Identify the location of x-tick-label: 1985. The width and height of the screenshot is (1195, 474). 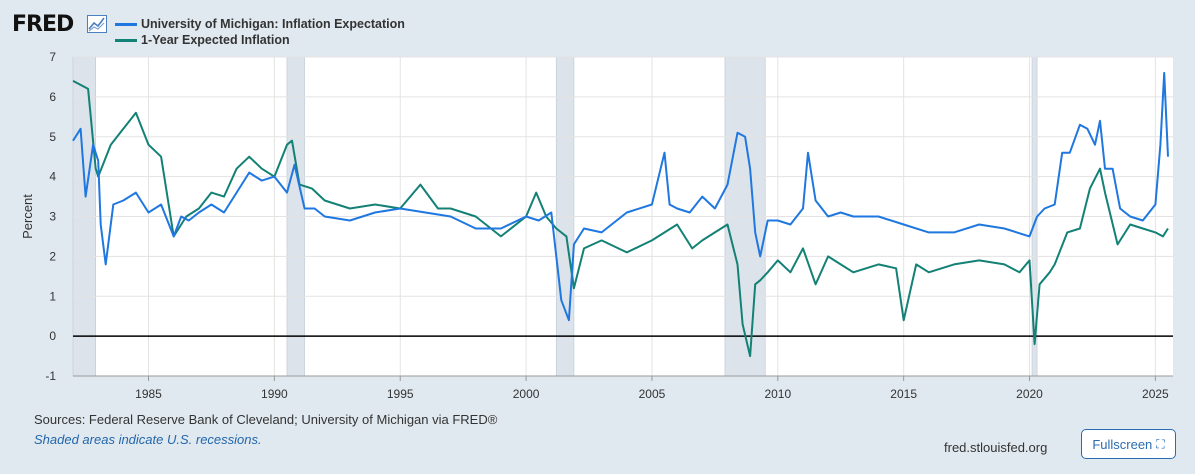
(148, 394).